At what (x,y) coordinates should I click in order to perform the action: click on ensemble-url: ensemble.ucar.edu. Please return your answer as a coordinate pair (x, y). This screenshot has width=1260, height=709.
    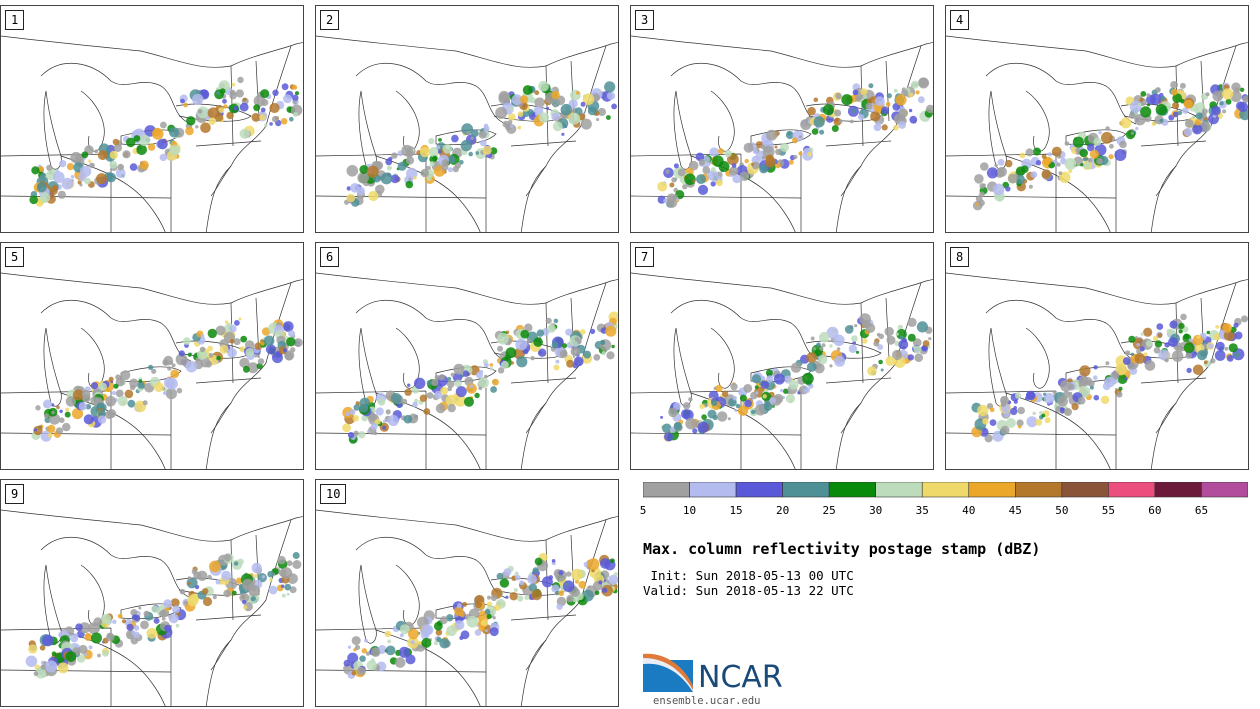
    Looking at the image, I should click on (707, 701).